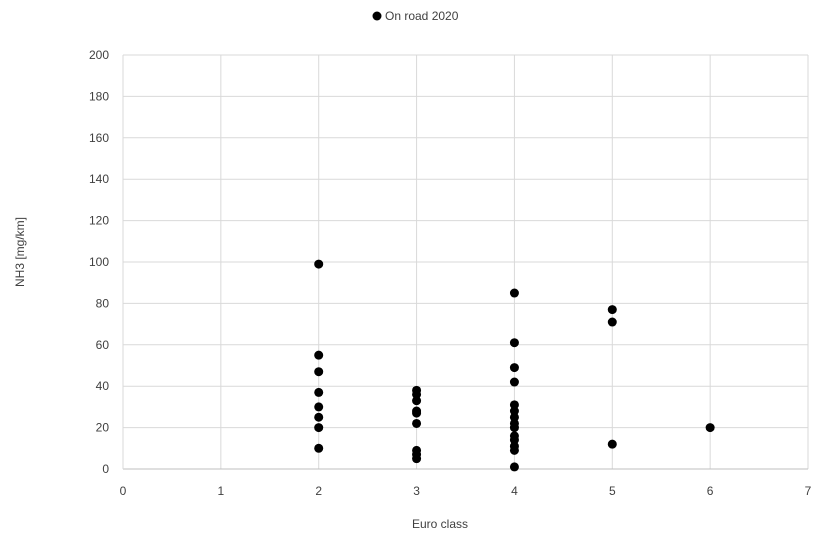 This screenshot has width=814, height=538. Describe the element at coordinates (377, 16) in the screenshot. I see `legend-marker` at that location.